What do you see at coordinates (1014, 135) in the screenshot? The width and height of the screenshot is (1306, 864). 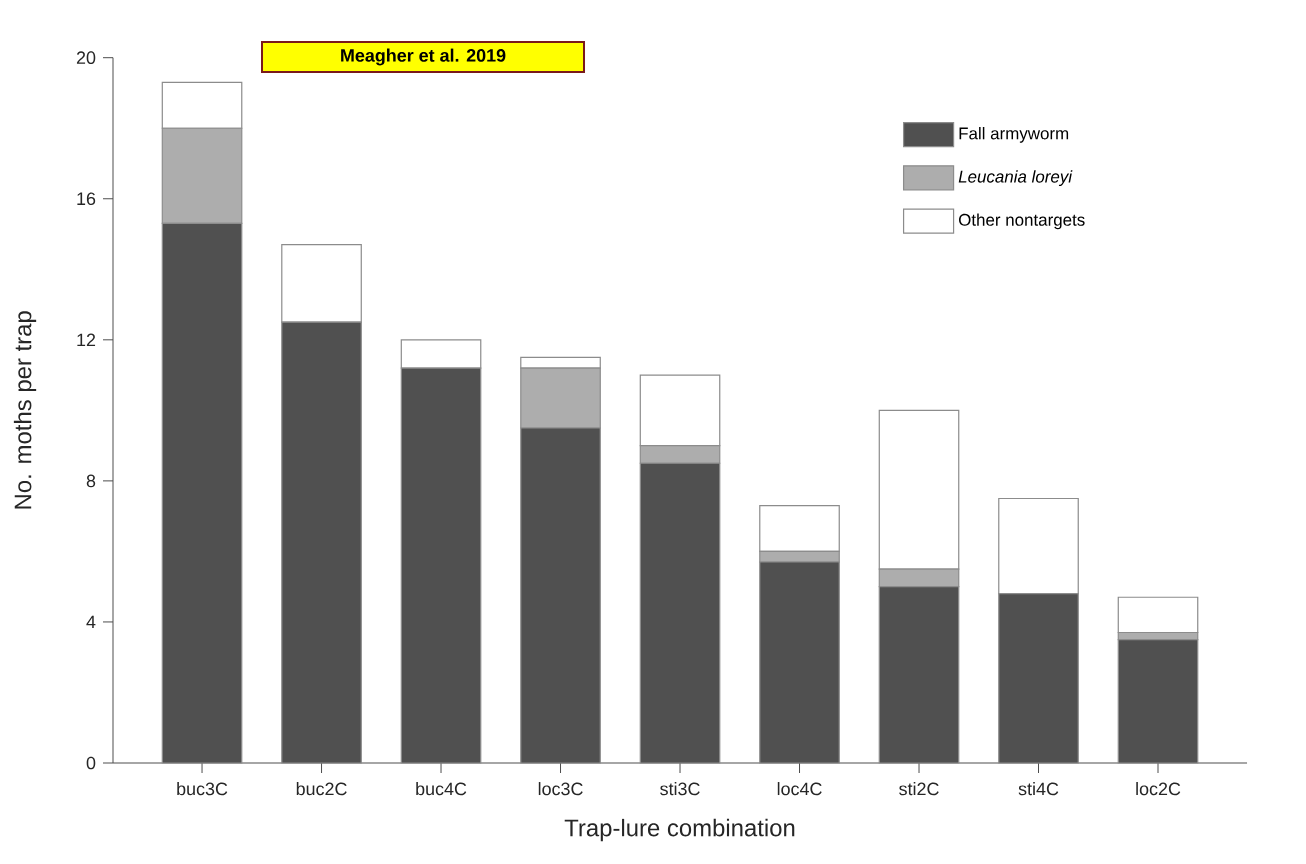 I see `legend-label: Fall armyworm` at bounding box center [1014, 135].